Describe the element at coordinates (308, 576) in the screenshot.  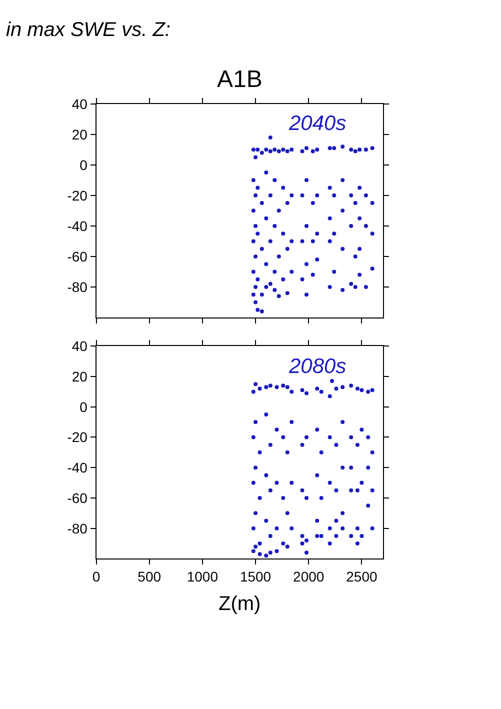
I see `x-tick-label: 2000` at that location.